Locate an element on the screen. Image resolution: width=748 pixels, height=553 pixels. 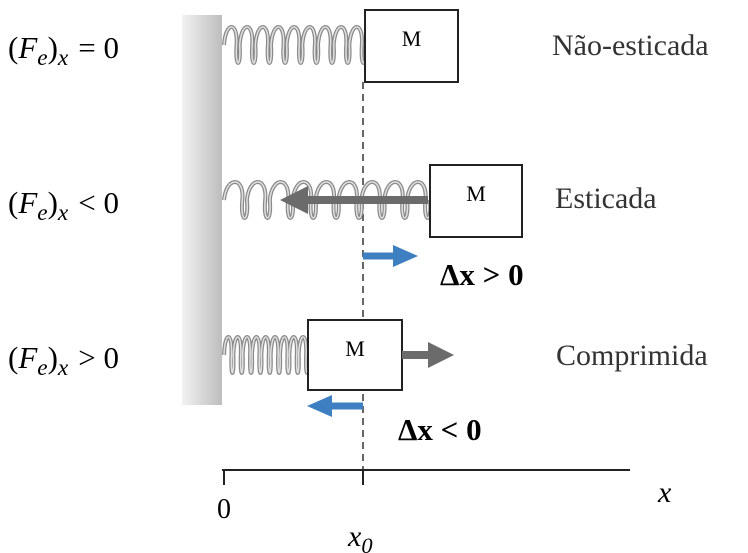
label-part: = 0 is located at coordinates (98, 47).